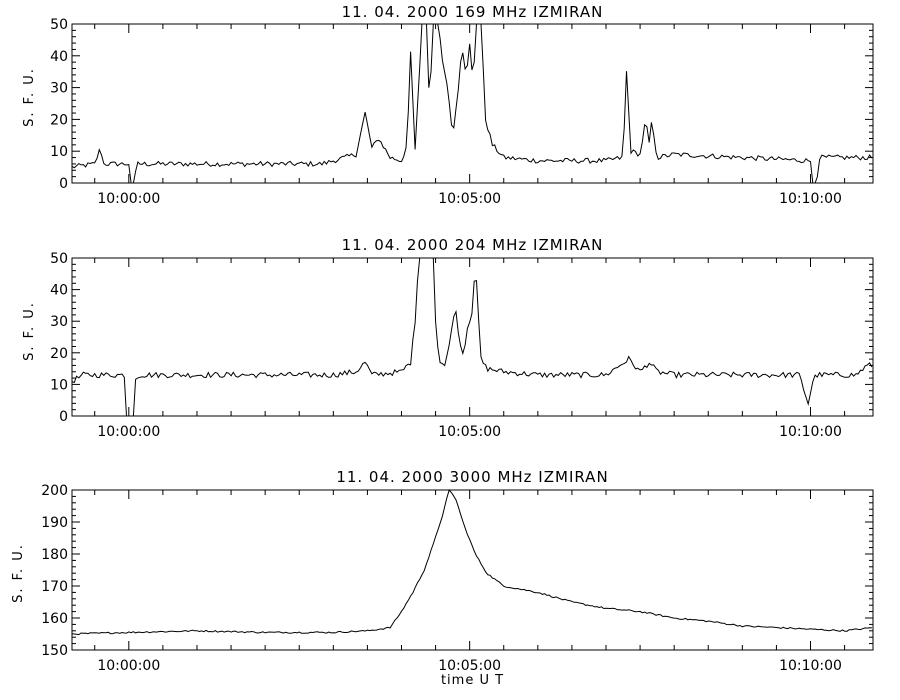 Image resolution: width=900 pixels, height=700 pixels. Describe the element at coordinates (54, 523) in the screenshot. I see `y-tick-label: 190` at that location.